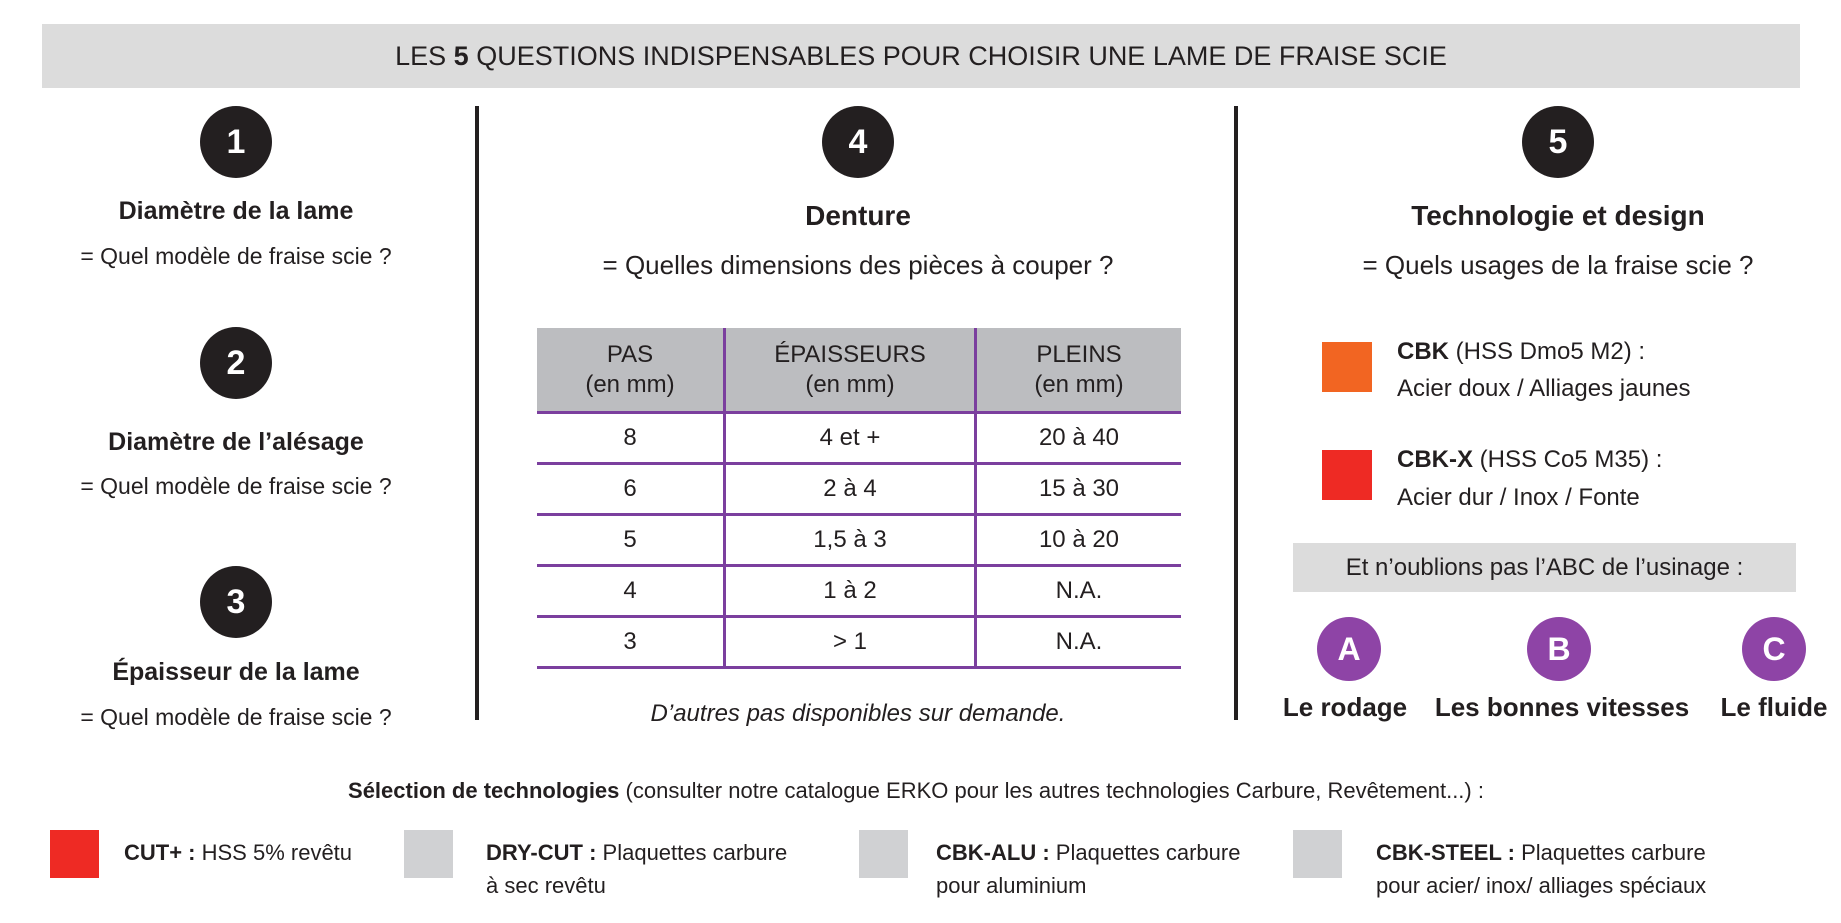  What do you see at coordinates (631, 540) in the screenshot?
I see `table-cell: 5` at bounding box center [631, 540].